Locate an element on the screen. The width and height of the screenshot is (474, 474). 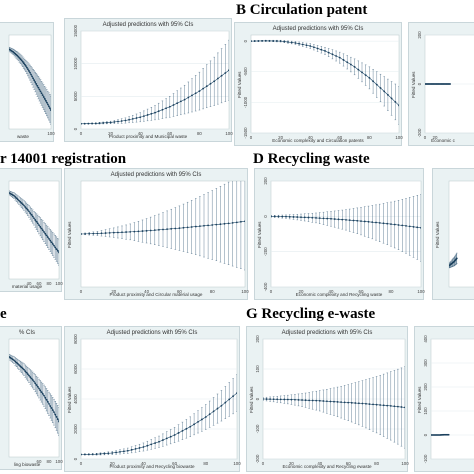
x-axis-label: ling biowaste is located at coordinates (27, 464).